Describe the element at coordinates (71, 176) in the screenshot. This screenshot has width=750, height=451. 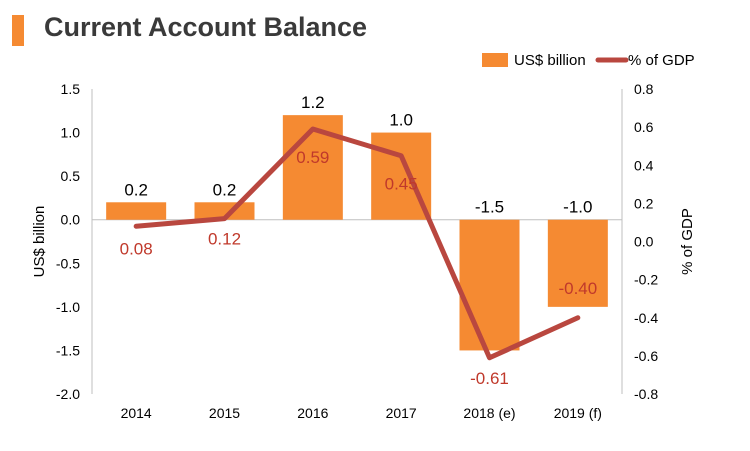
I see `y-tick-label: 0.5` at that location.